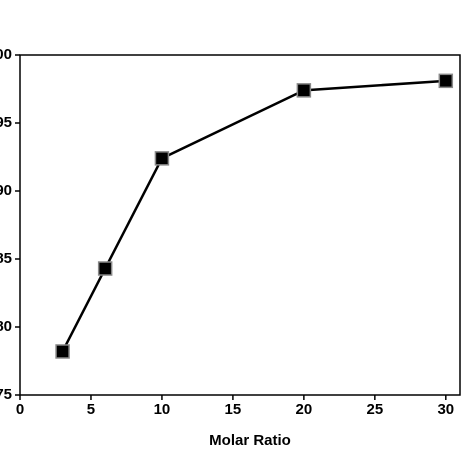 Image resolution: width=474 pixels, height=474 pixels. I want to click on x-tick-label: 20, so click(304, 409).